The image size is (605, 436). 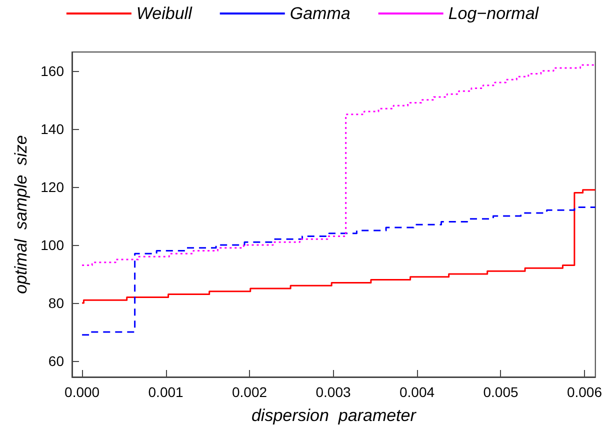 I want to click on x-tick-label: 0.004, so click(x=417, y=392).